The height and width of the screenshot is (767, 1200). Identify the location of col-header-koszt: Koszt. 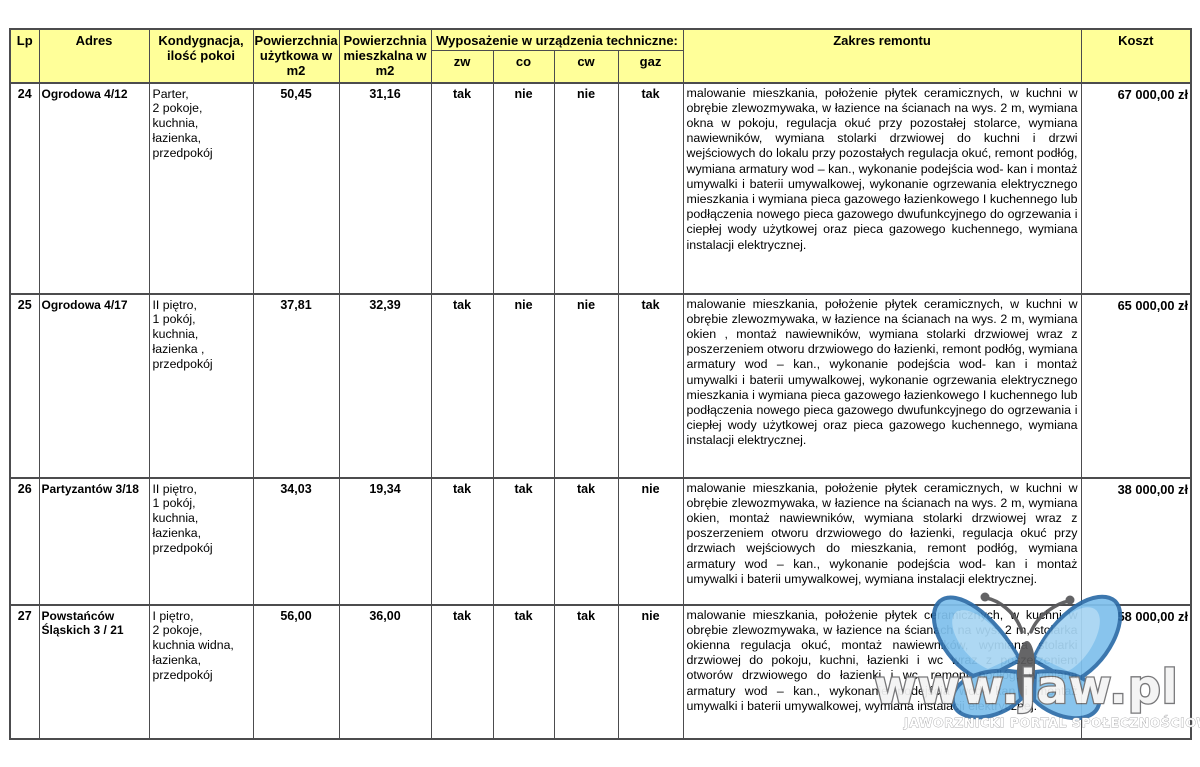
(1136, 56).